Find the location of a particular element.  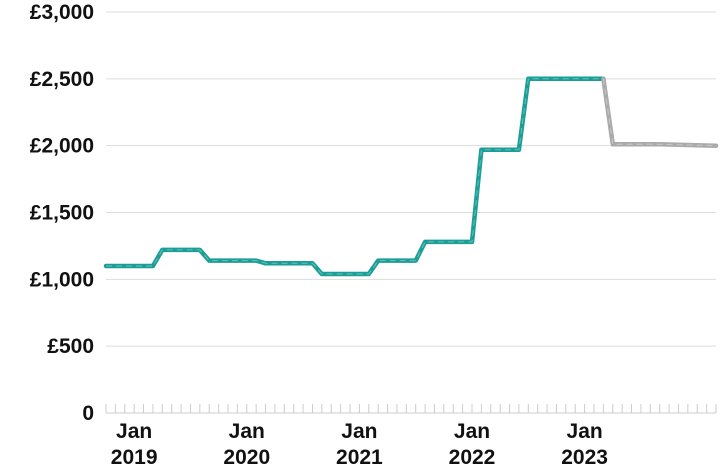

x-tick-label-year: 2019 is located at coordinates (134, 457).